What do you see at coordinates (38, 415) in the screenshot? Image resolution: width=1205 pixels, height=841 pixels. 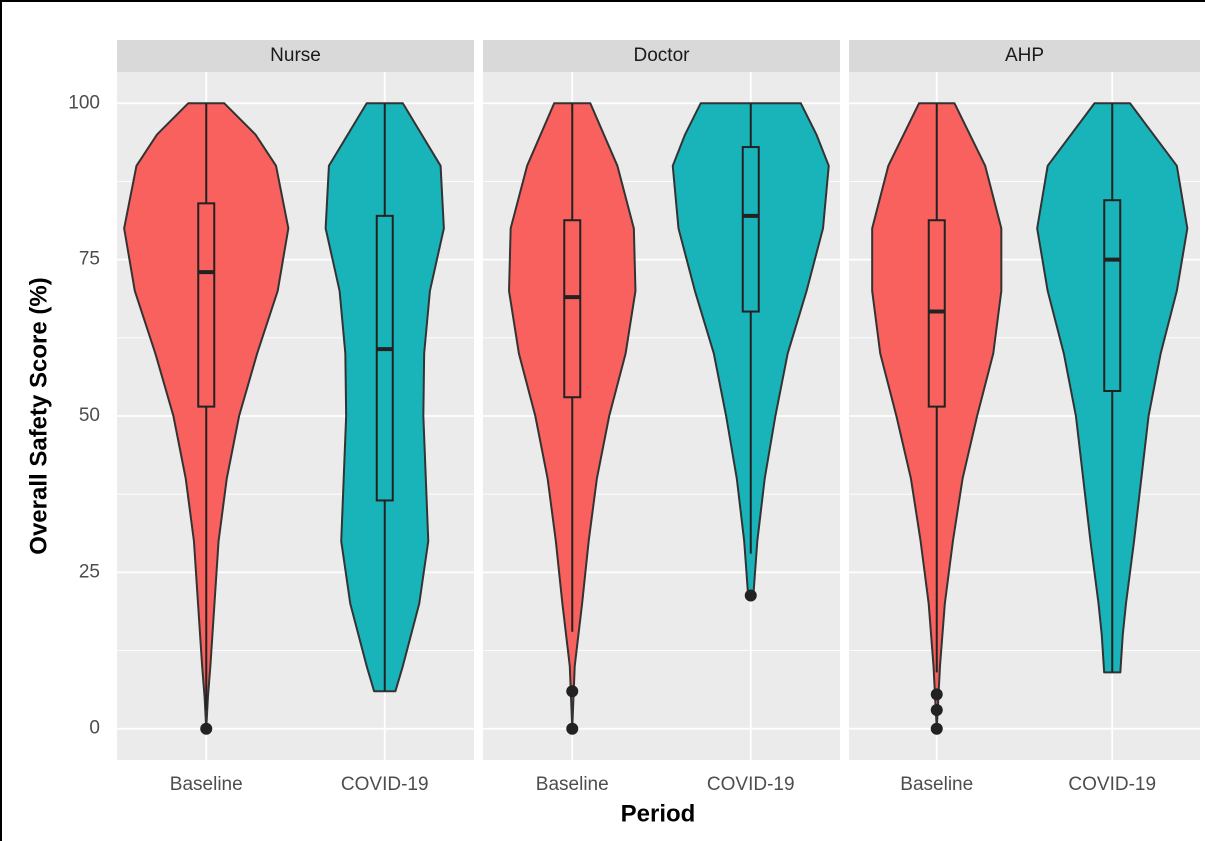 I see `y-axis-title: Overall Safety Score (%)` at bounding box center [38, 415].